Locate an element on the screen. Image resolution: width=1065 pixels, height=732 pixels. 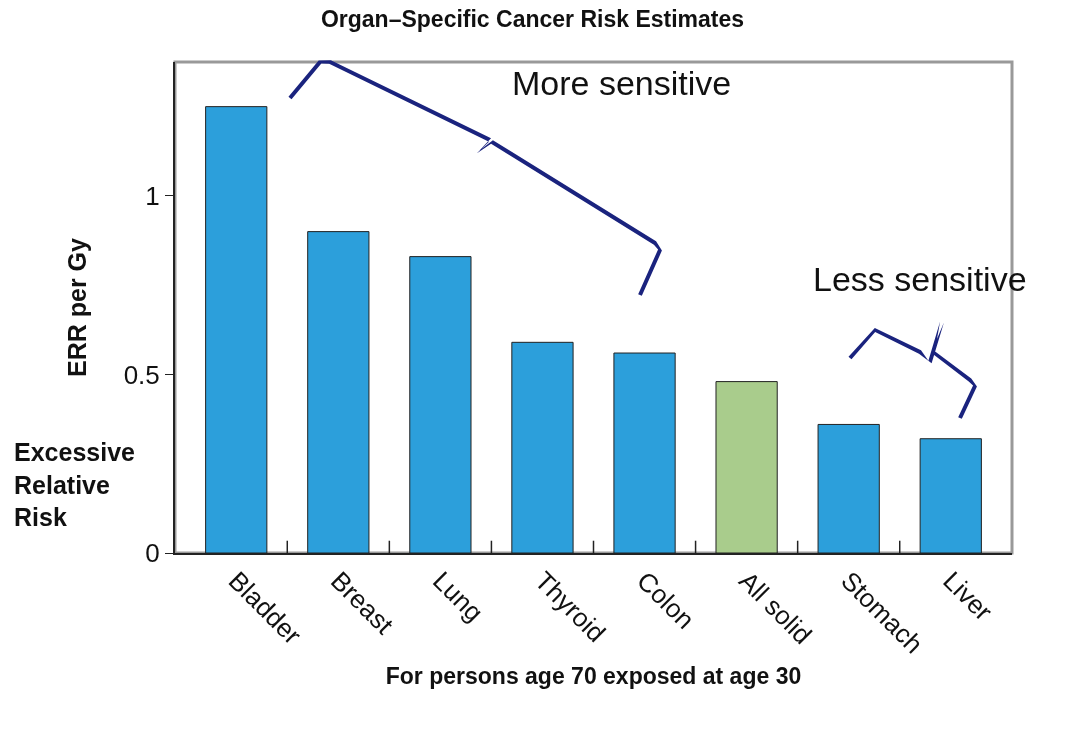
y-axis-title: ERR per Gy is located at coordinates (76, 307).